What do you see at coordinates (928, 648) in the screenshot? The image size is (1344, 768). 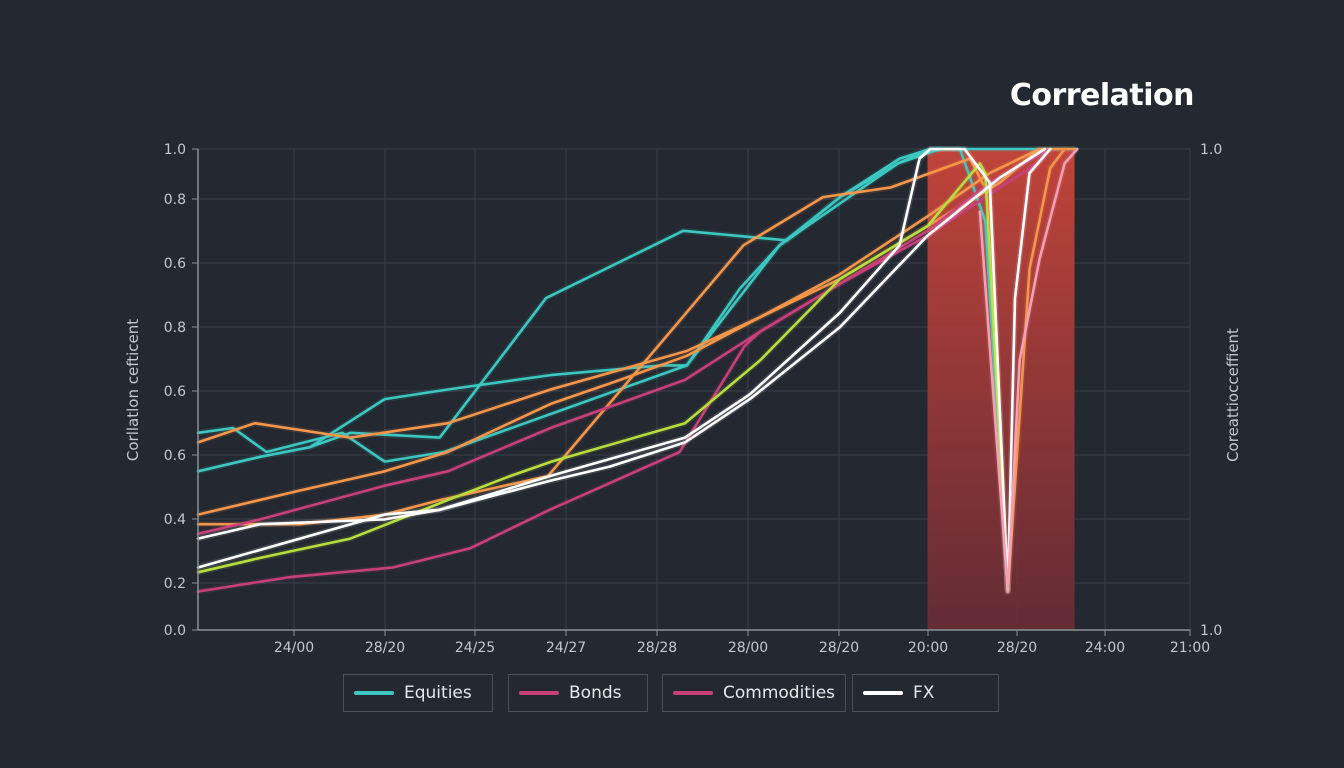 I see `x-tick-label: 20:00` at bounding box center [928, 648].